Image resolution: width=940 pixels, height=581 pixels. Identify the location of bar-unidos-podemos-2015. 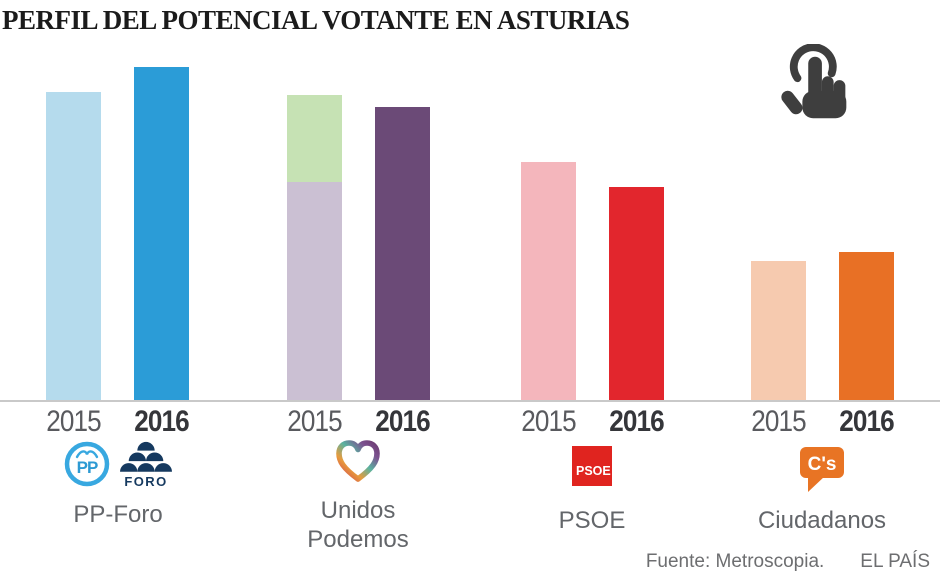
(314, 248).